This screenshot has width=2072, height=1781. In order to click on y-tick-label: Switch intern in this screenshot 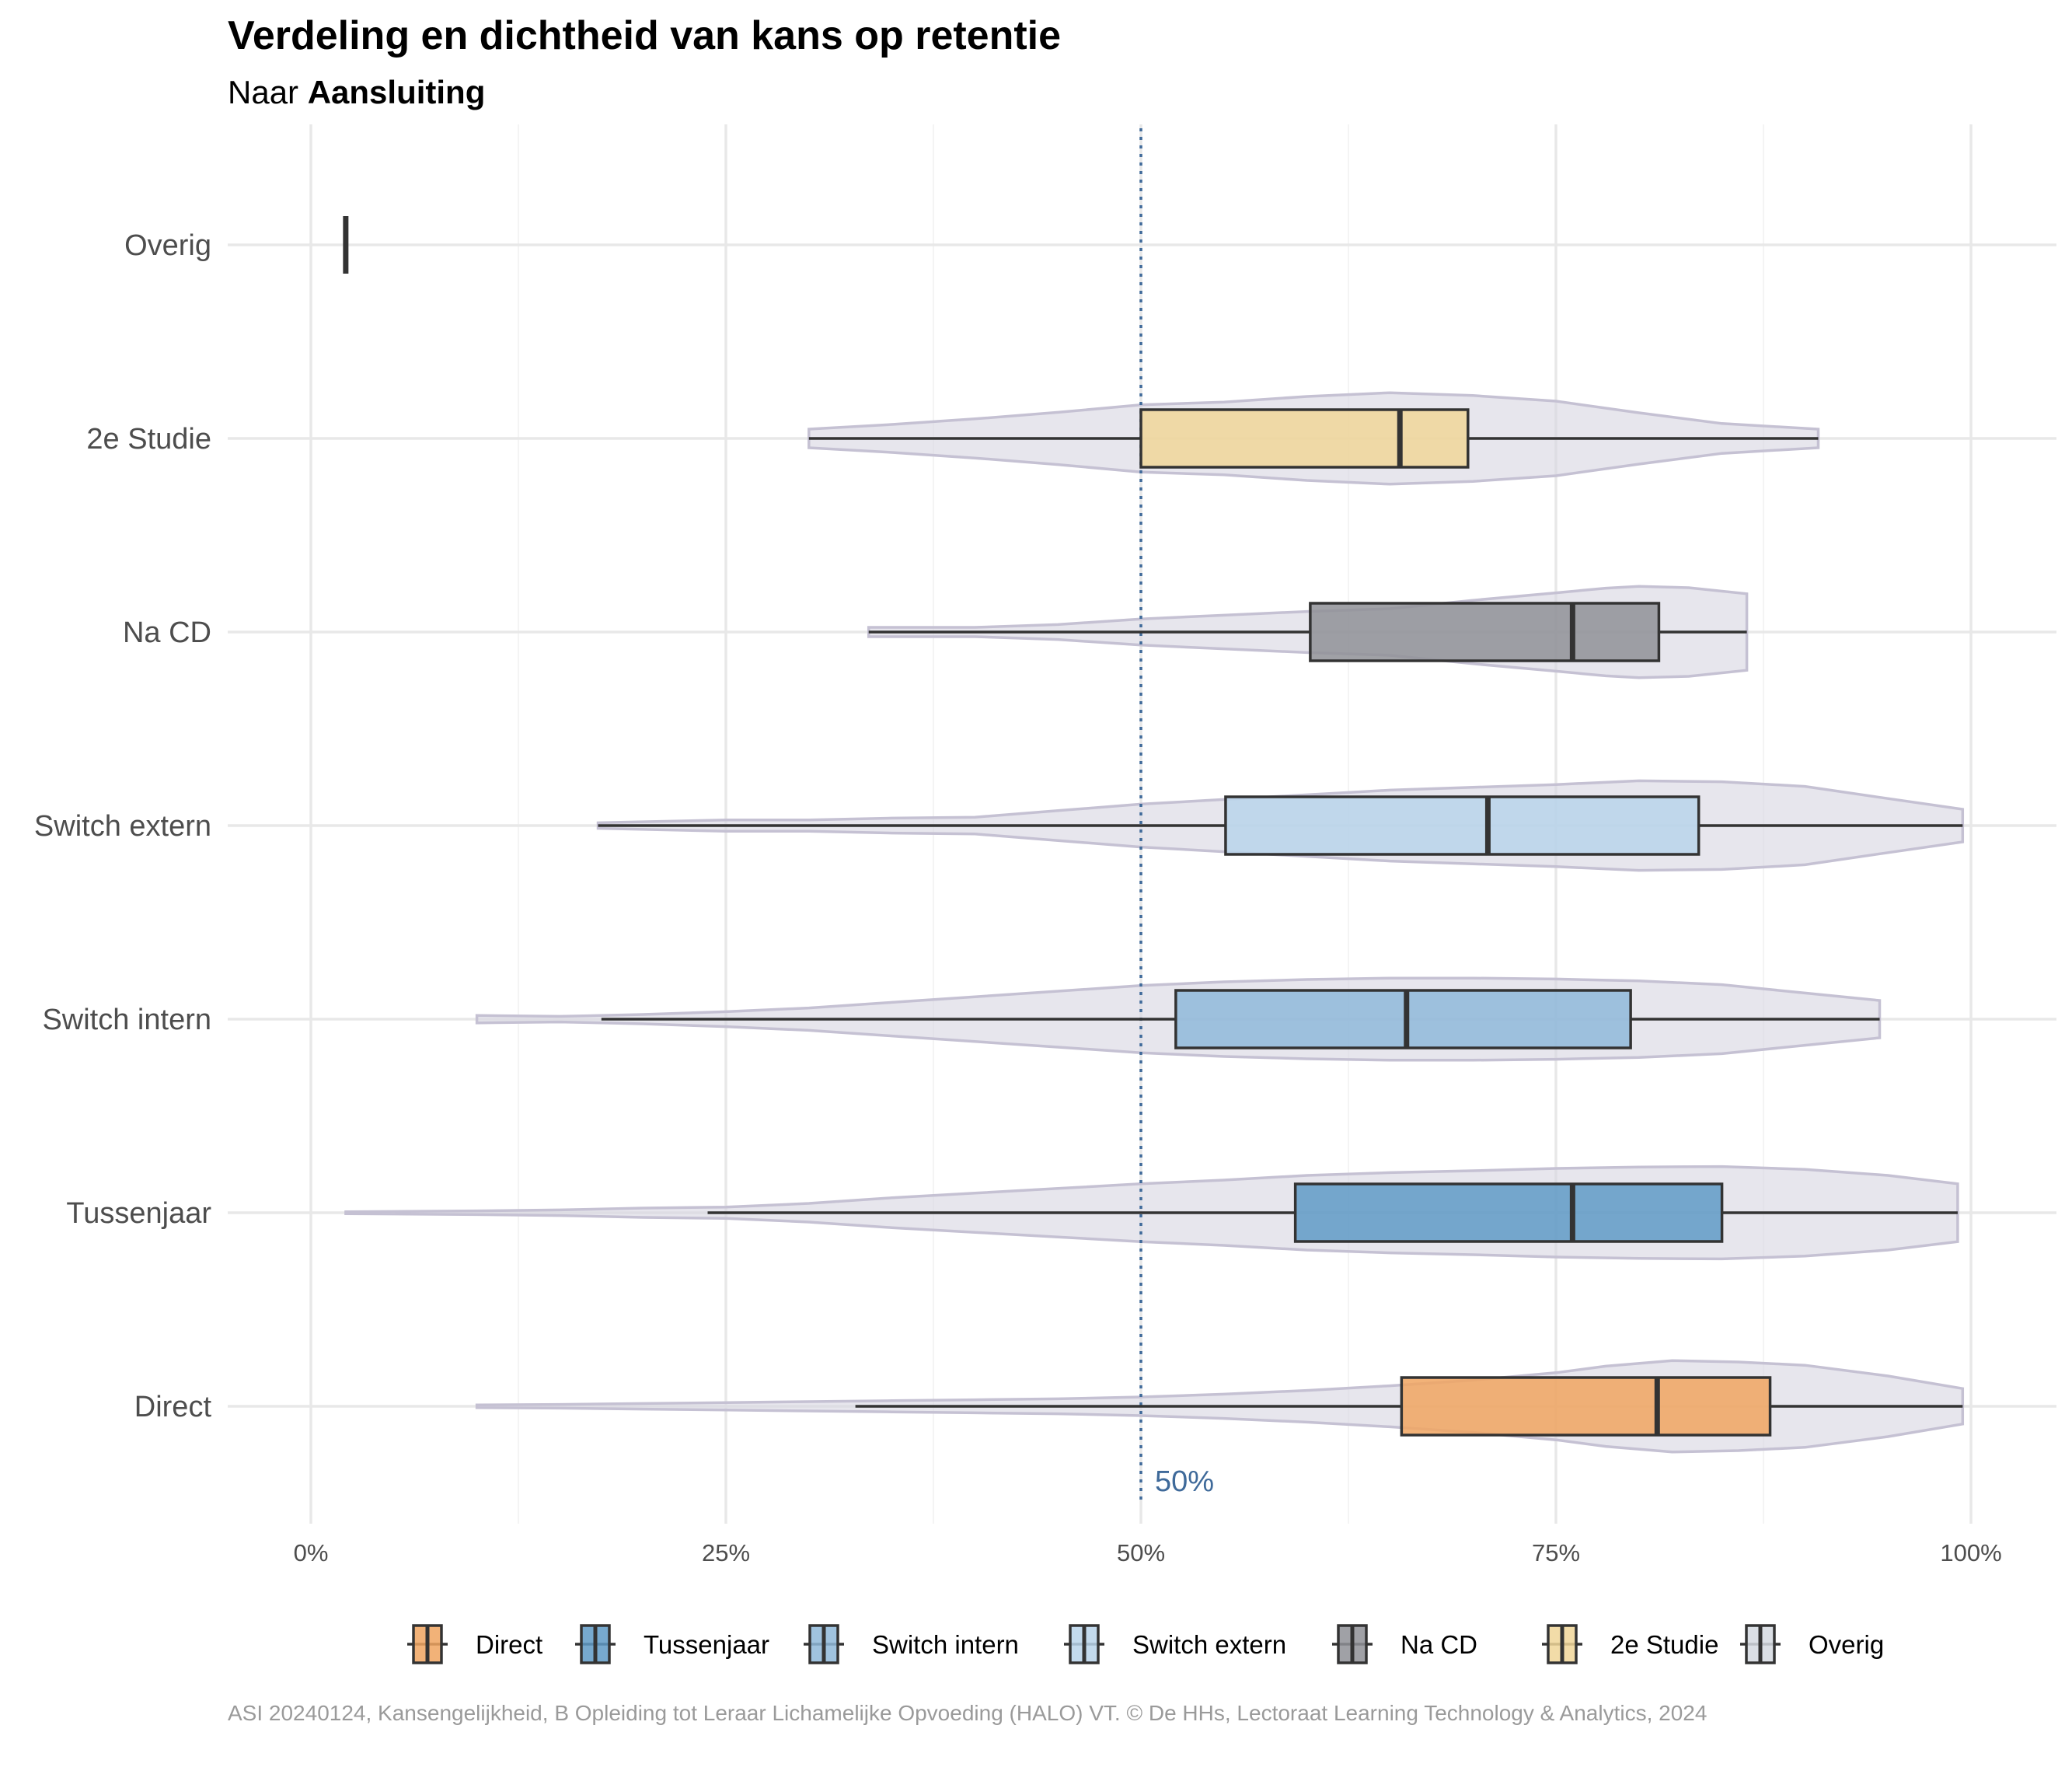, I will do `click(126, 1020)`.